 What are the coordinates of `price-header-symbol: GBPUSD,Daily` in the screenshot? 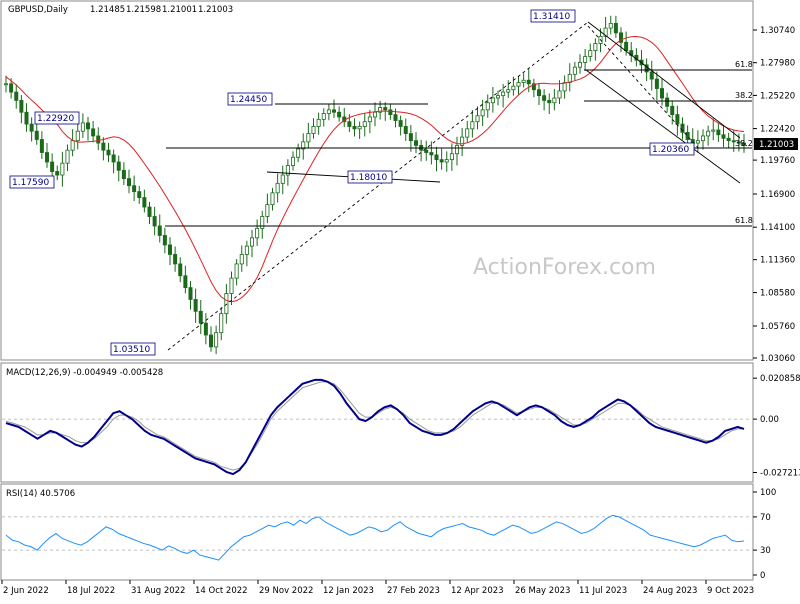 It's located at (38, 10).